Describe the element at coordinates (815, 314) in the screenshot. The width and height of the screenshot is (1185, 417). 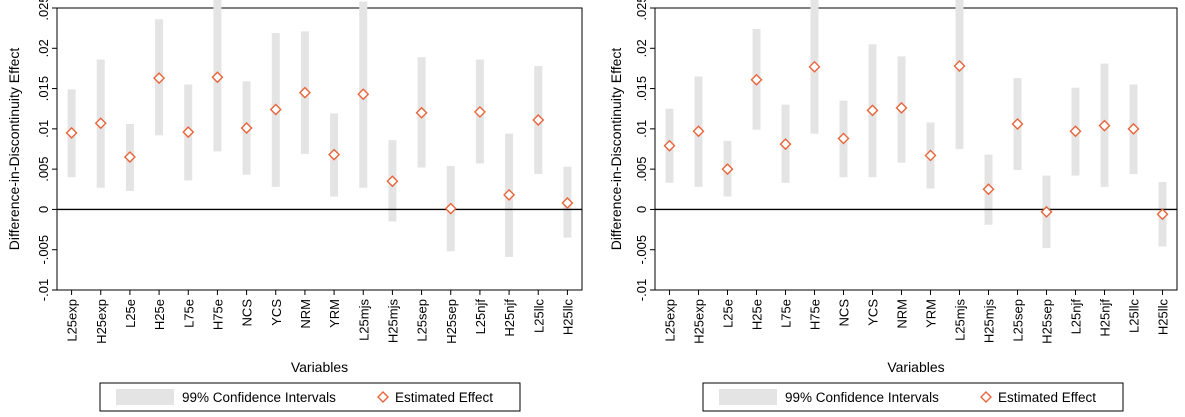
I see `x-tick-label: H75e` at that location.